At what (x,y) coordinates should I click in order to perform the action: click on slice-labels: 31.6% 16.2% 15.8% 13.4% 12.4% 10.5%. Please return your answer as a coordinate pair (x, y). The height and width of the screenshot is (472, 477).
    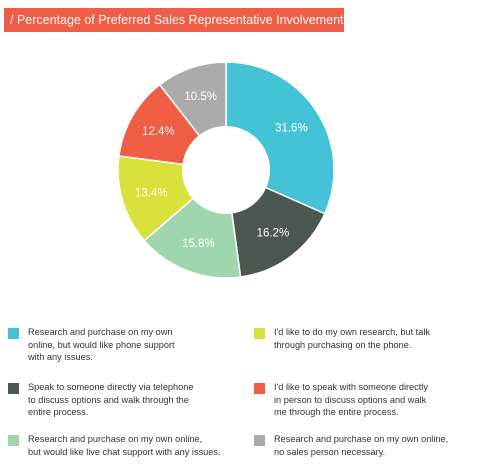
    Looking at the image, I should click on (221, 170).